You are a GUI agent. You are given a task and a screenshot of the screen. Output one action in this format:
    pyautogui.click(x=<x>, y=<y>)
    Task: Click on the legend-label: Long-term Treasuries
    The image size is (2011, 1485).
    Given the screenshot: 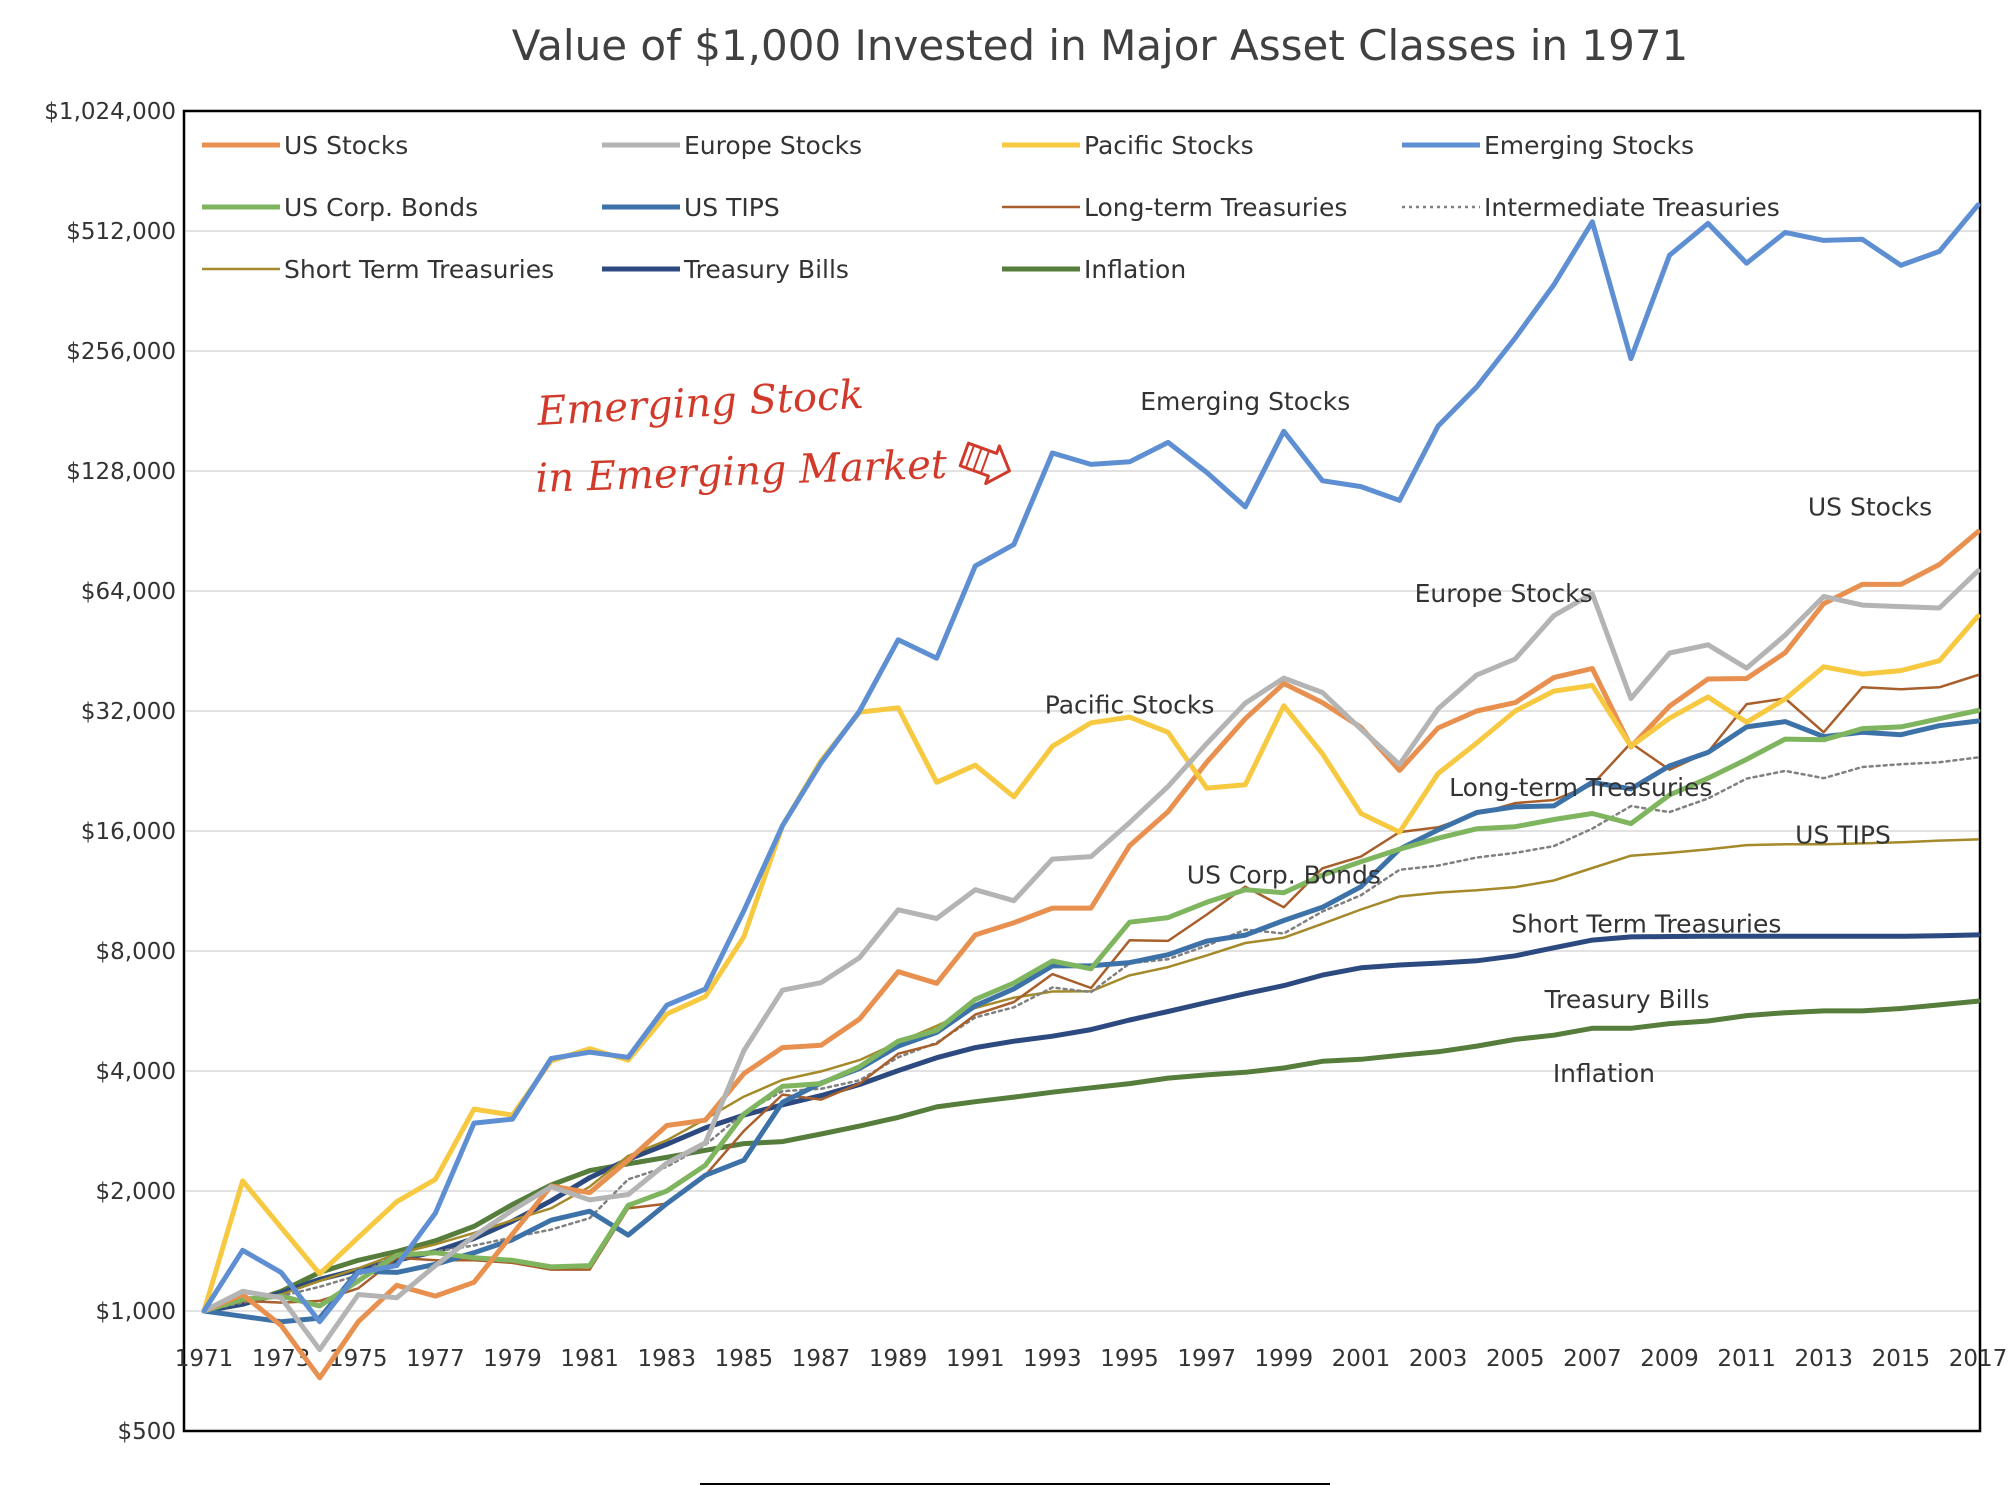 What is the action you would take?
    pyautogui.click(x=1215, y=207)
    